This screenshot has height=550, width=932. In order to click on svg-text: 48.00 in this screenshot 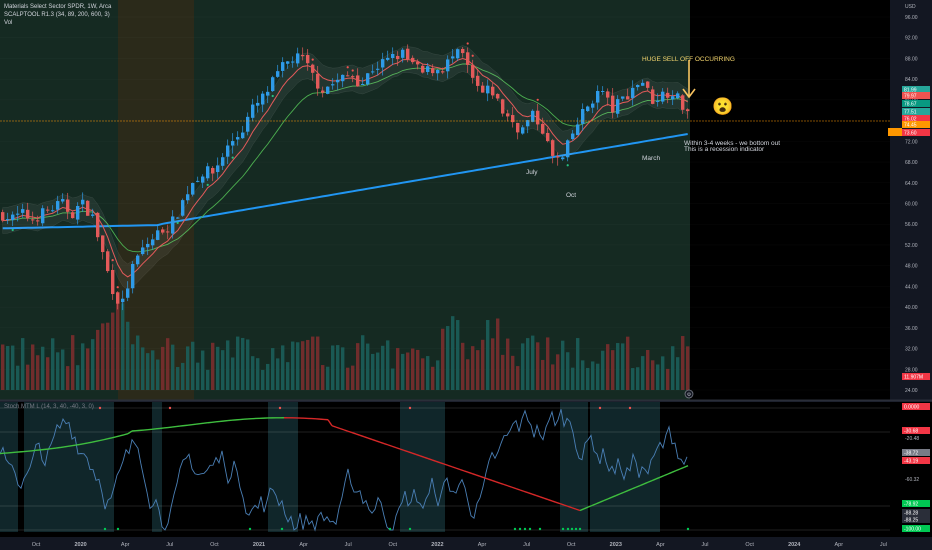, I will do `click(911, 267)`.